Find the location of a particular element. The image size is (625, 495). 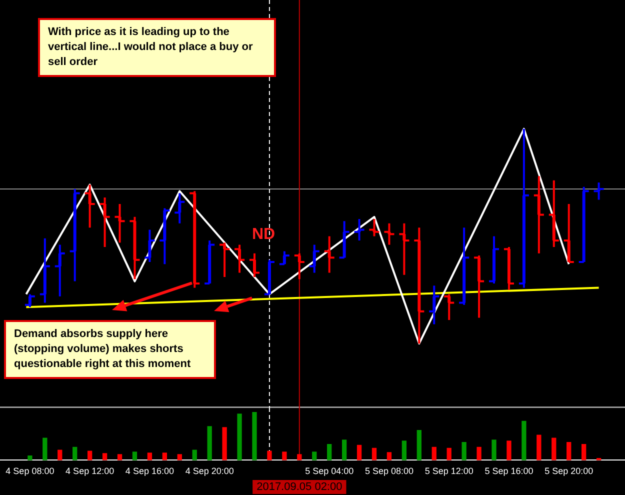

x-tick-label: 5 Sep 12:00 is located at coordinates (449, 471).